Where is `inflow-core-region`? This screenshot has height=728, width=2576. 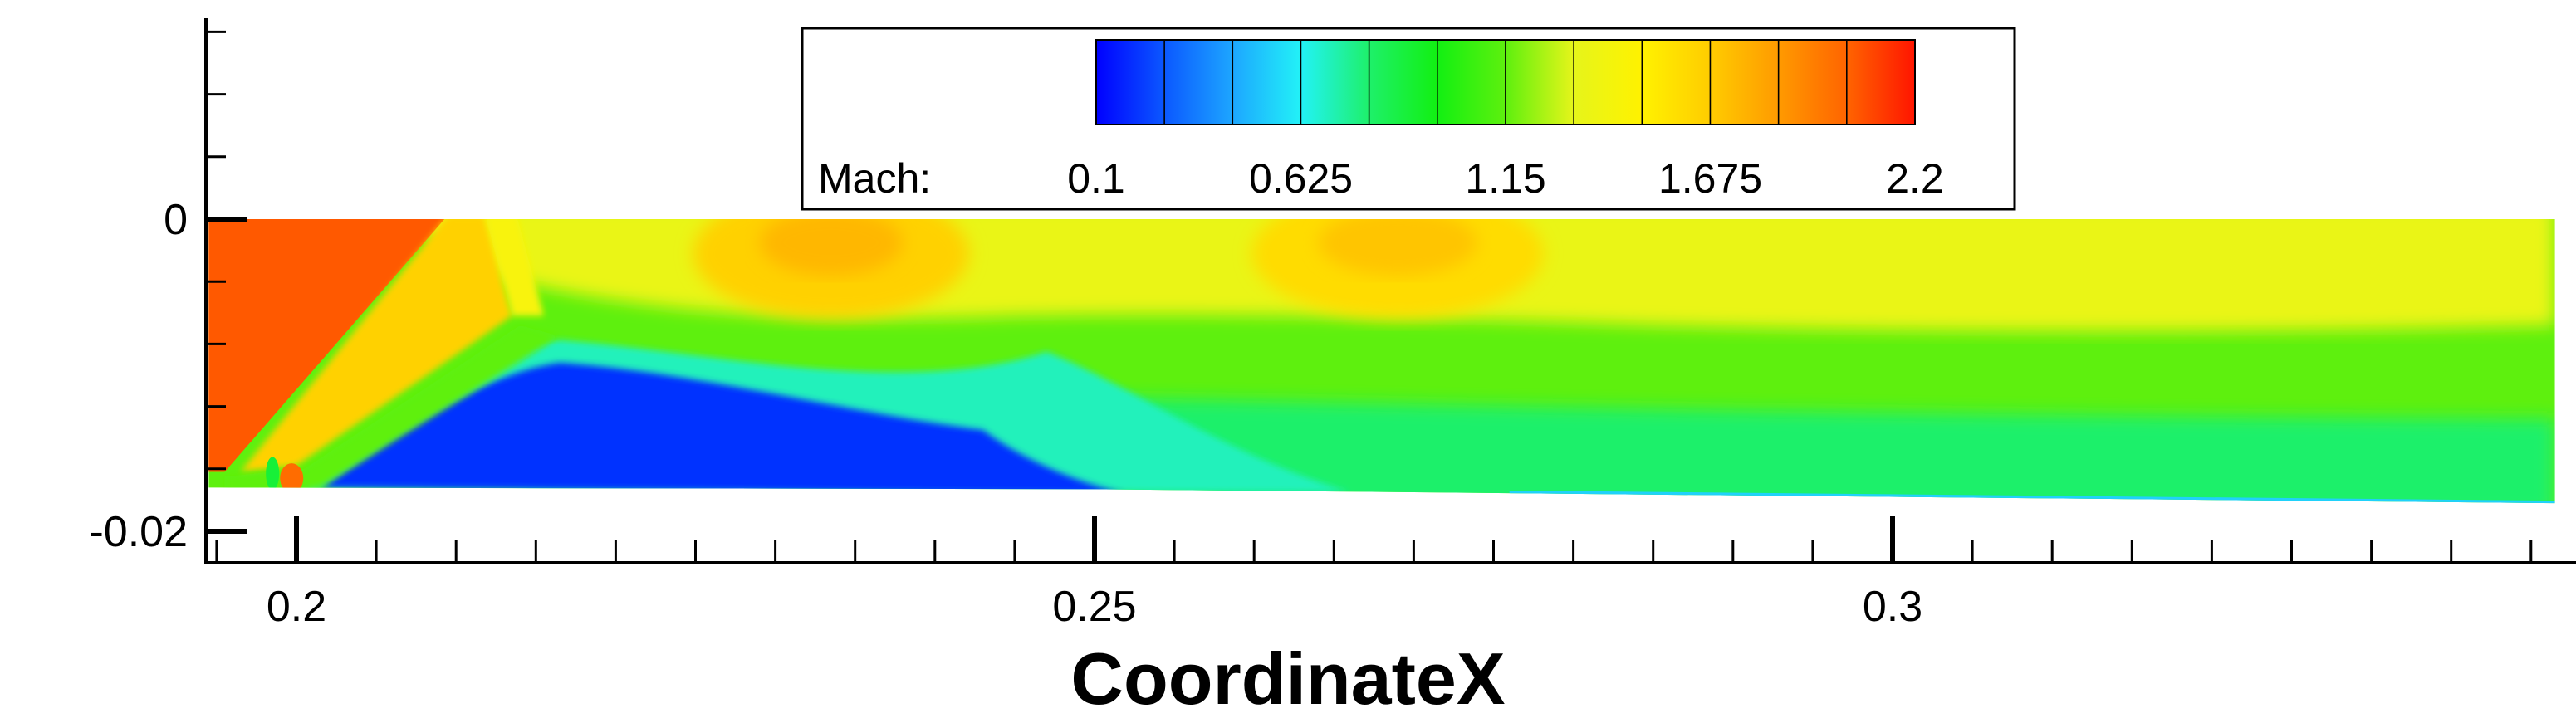 inflow-core-region is located at coordinates (328, 345).